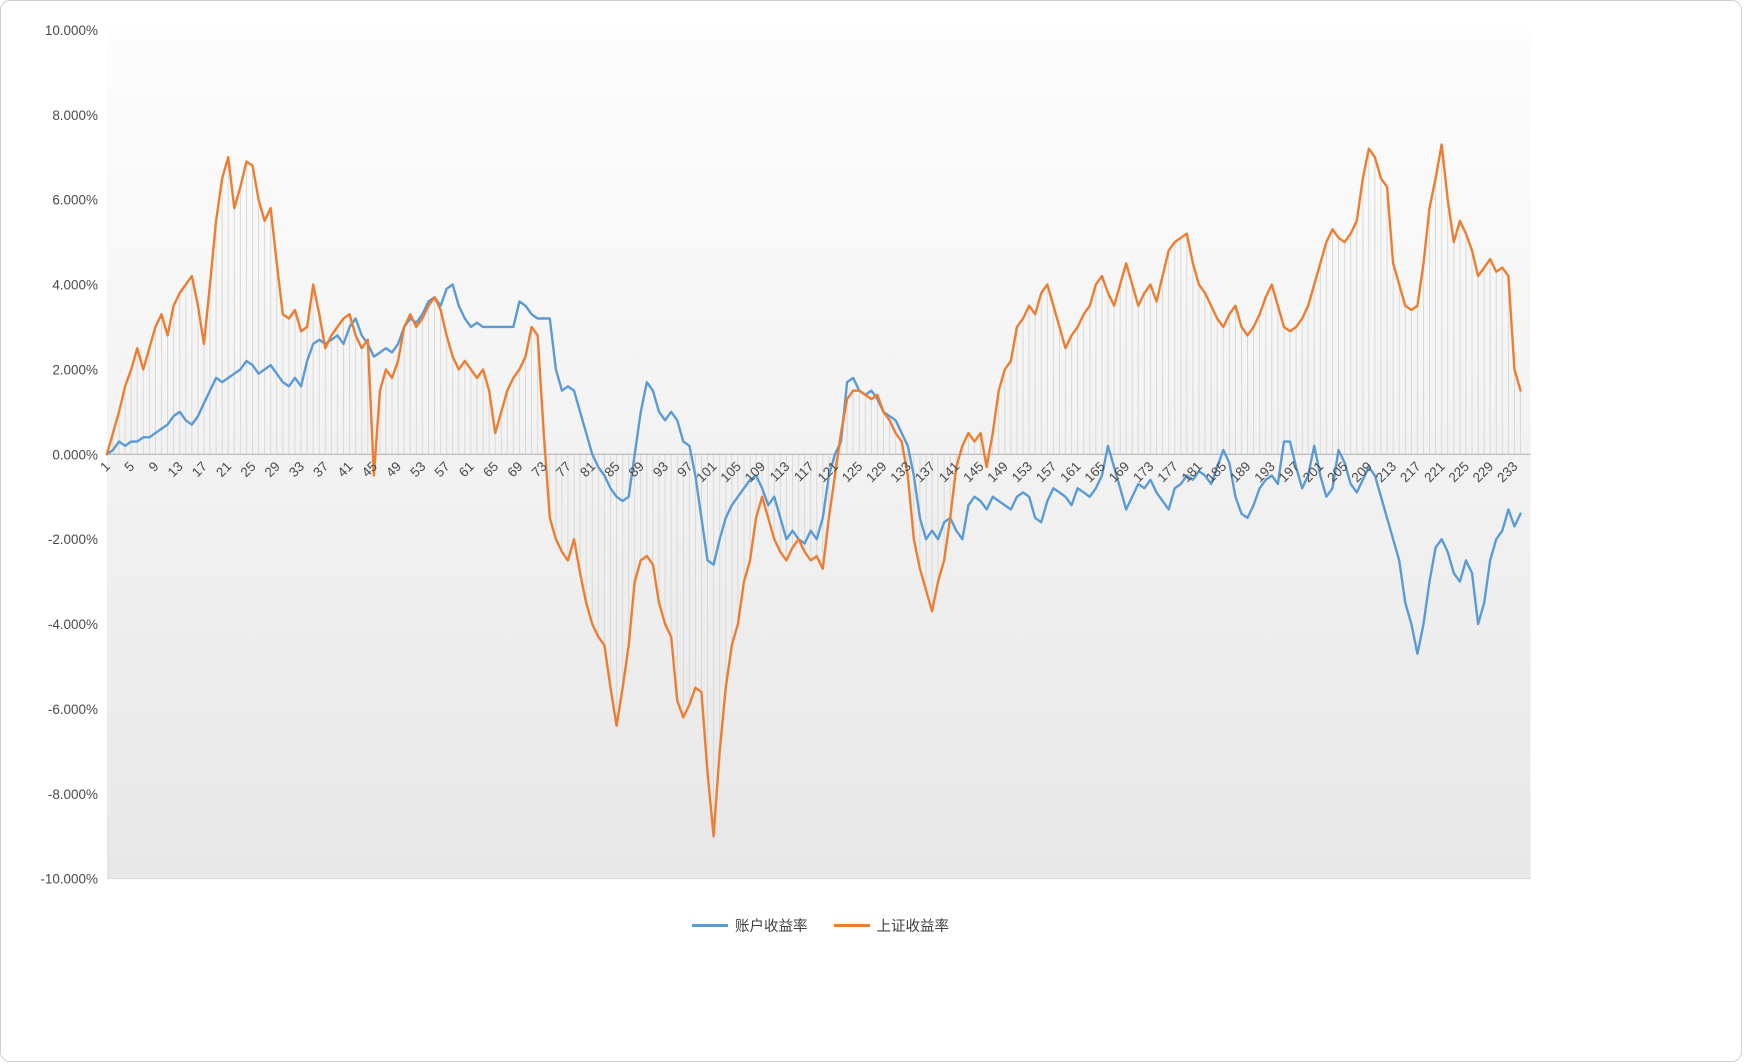 The image size is (1744, 1064). I want to click on y-tick-label: -6.000%, so click(73, 709).